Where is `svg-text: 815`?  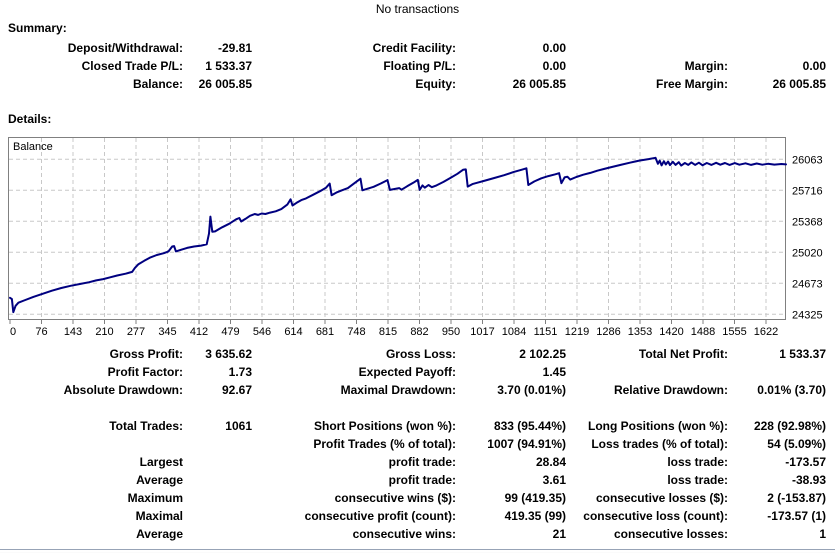 svg-text: 815 is located at coordinates (388, 332).